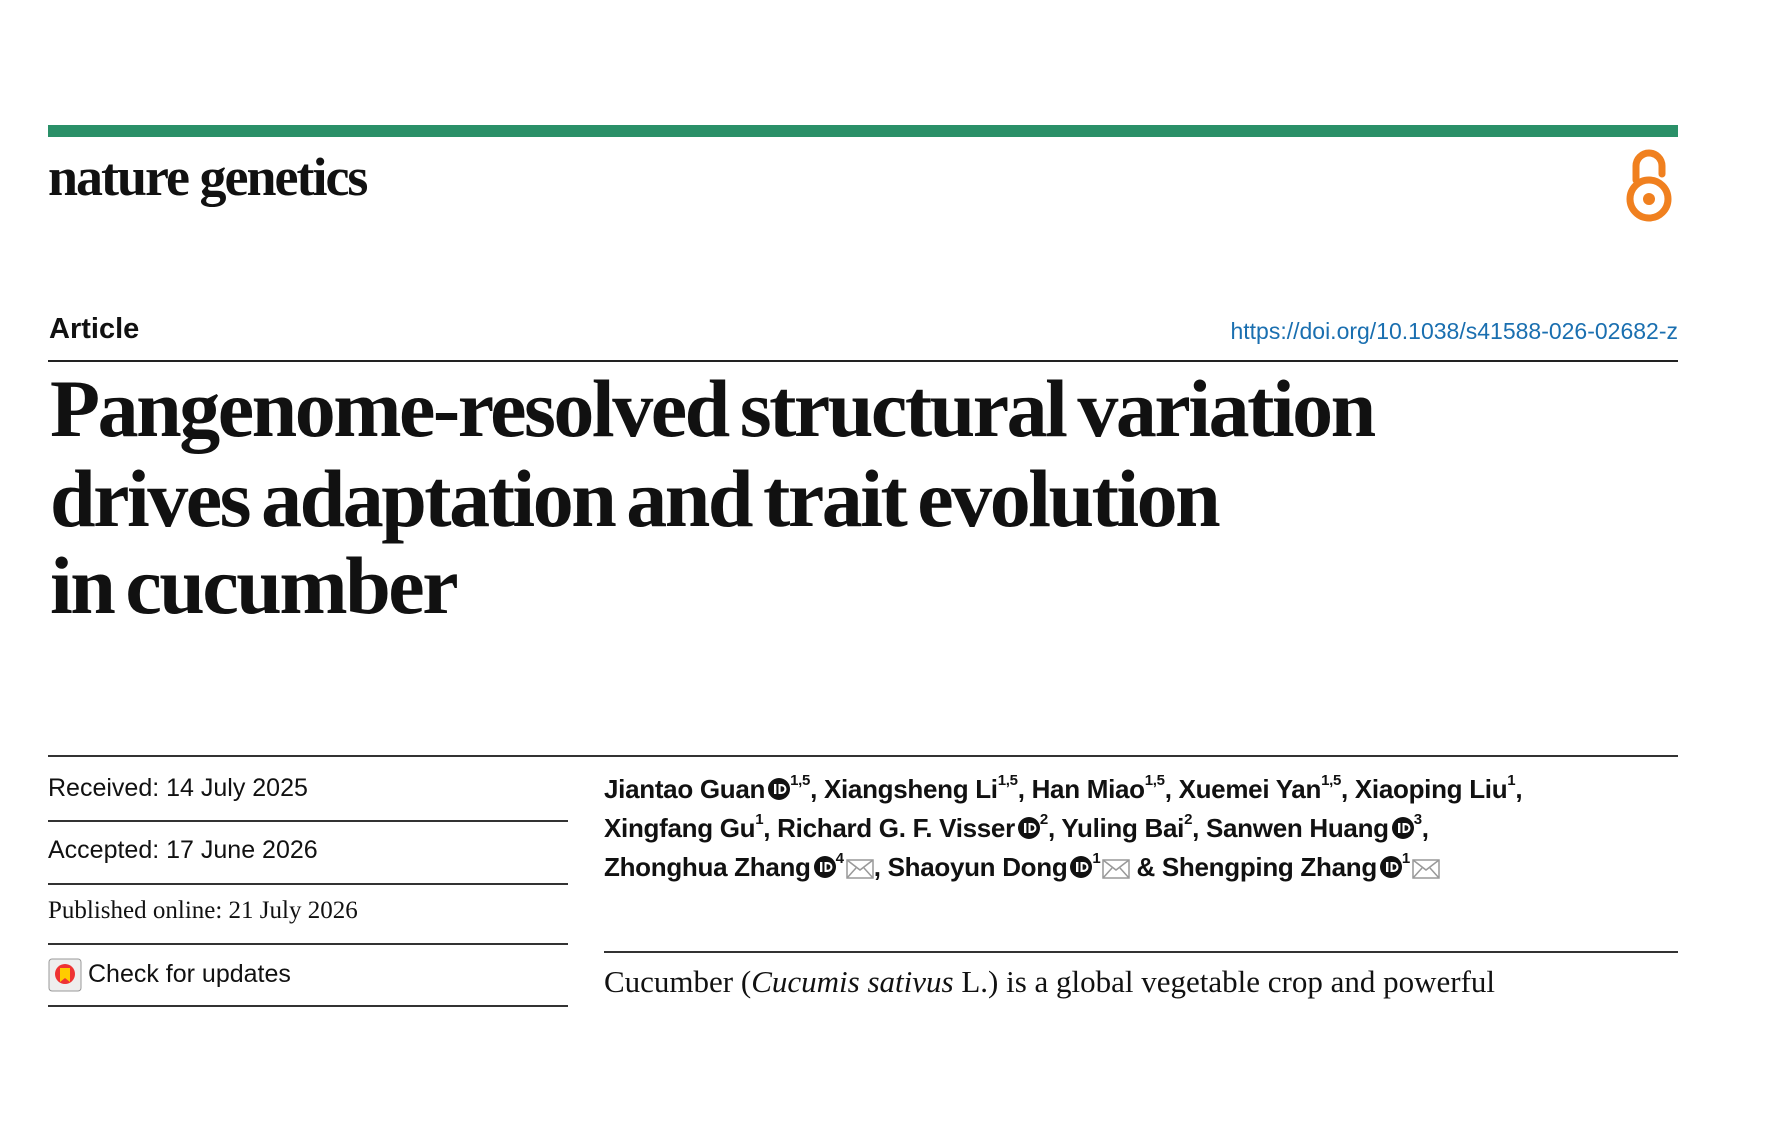 This screenshot has width=1772, height=1122. Describe the element at coordinates (707, 867) in the screenshot. I see `author-name: Zhonghua Zhang` at that location.